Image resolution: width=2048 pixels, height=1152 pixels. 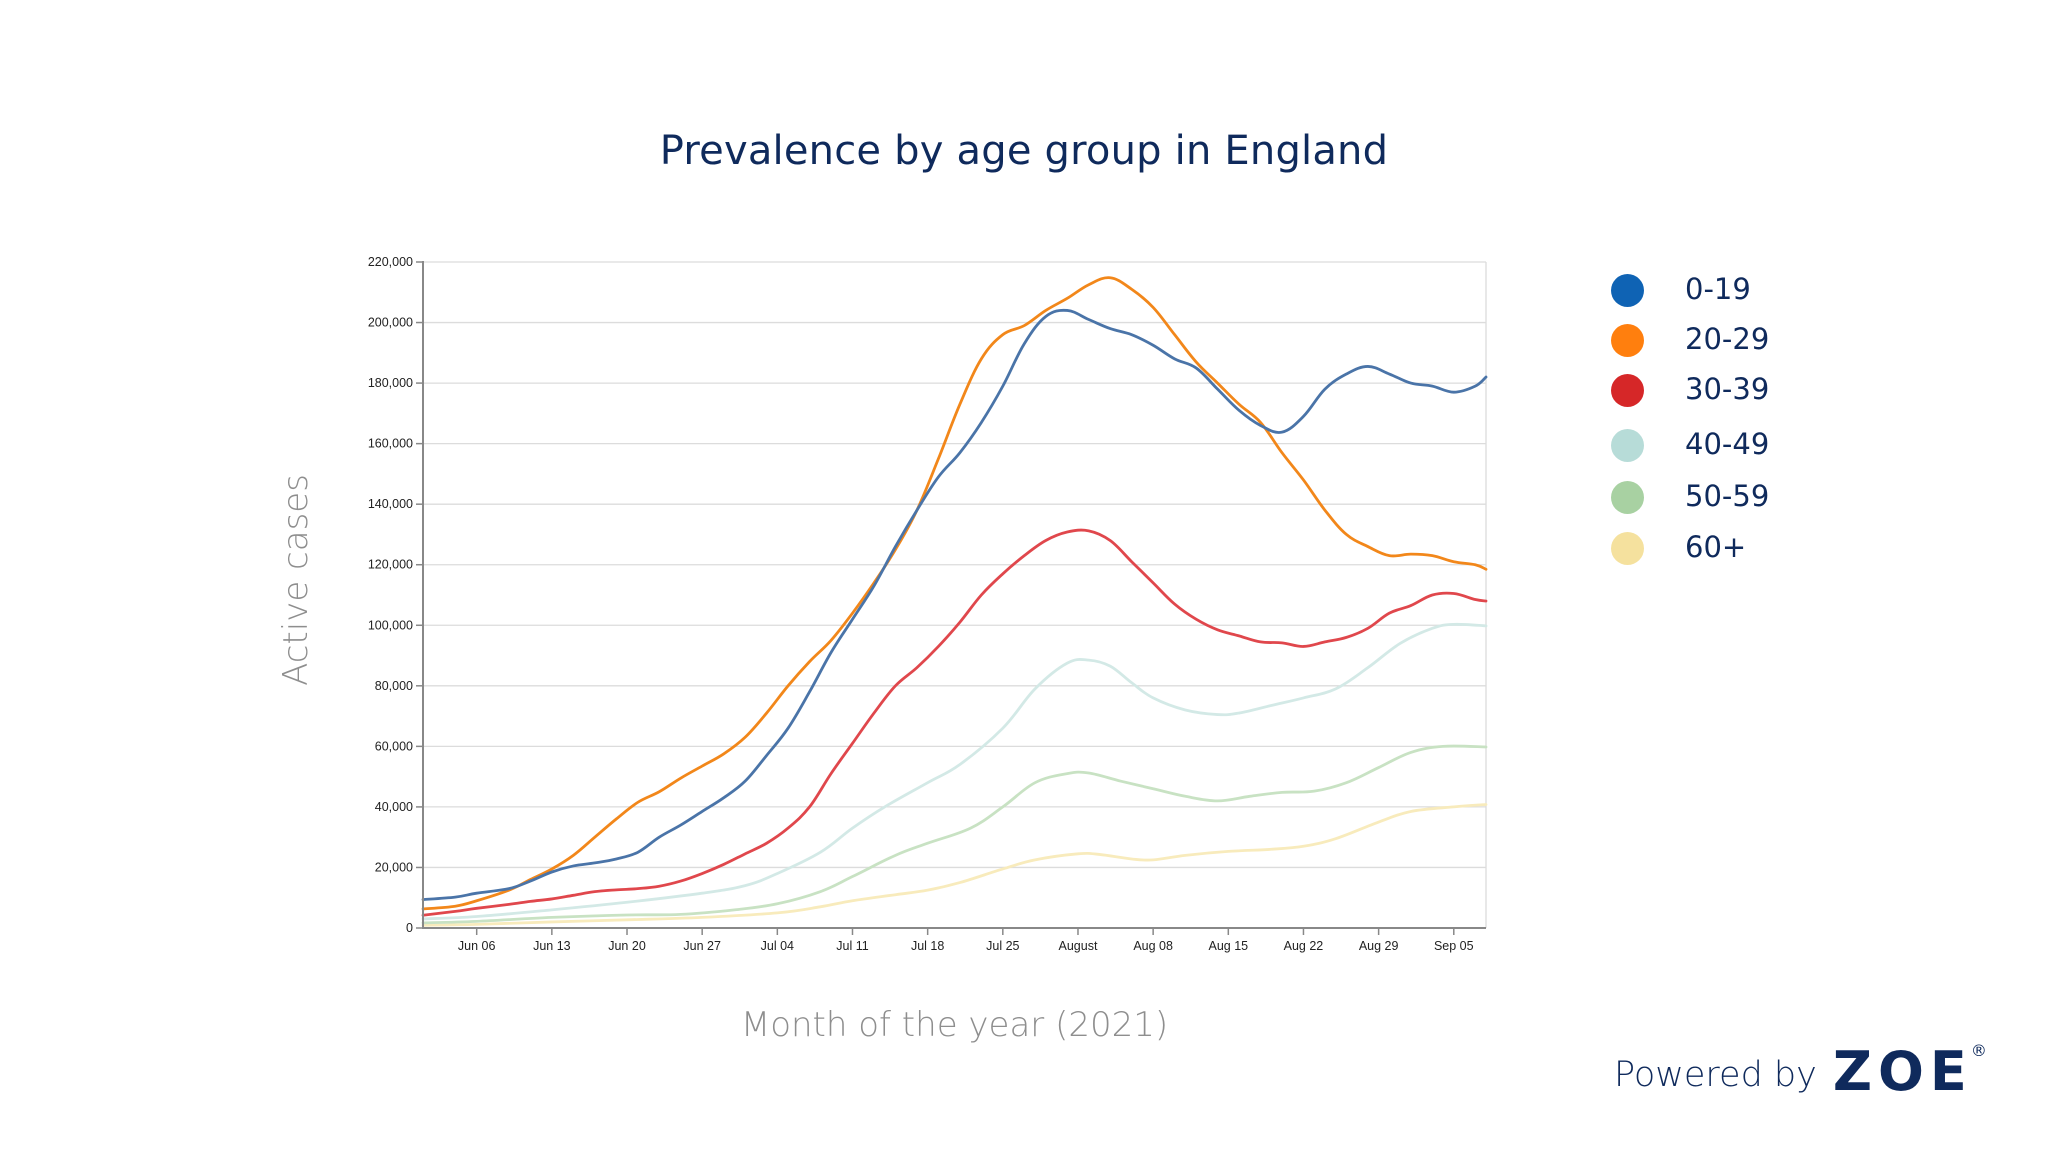 I want to click on legend-label: 40-49, so click(x=1727, y=444).